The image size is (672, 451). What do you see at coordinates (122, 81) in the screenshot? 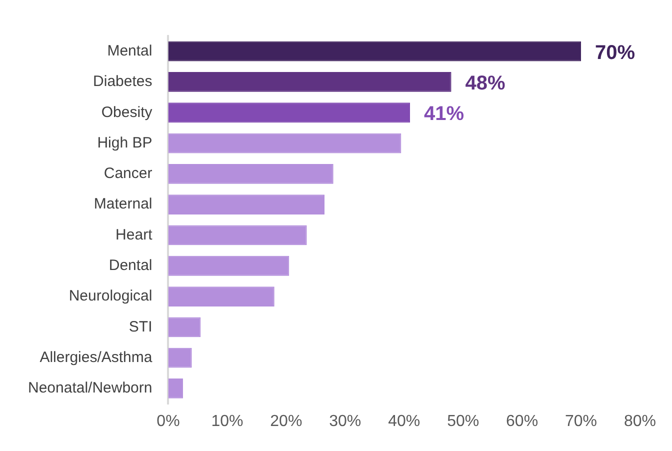
I see `y-tick-label: Diabetes` at bounding box center [122, 81].